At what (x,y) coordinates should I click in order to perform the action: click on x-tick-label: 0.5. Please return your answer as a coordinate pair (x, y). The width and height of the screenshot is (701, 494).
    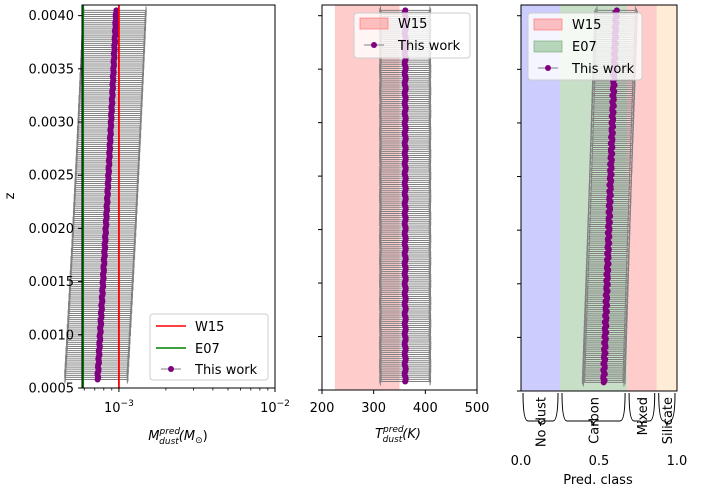
    Looking at the image, I should click on (599, 461).